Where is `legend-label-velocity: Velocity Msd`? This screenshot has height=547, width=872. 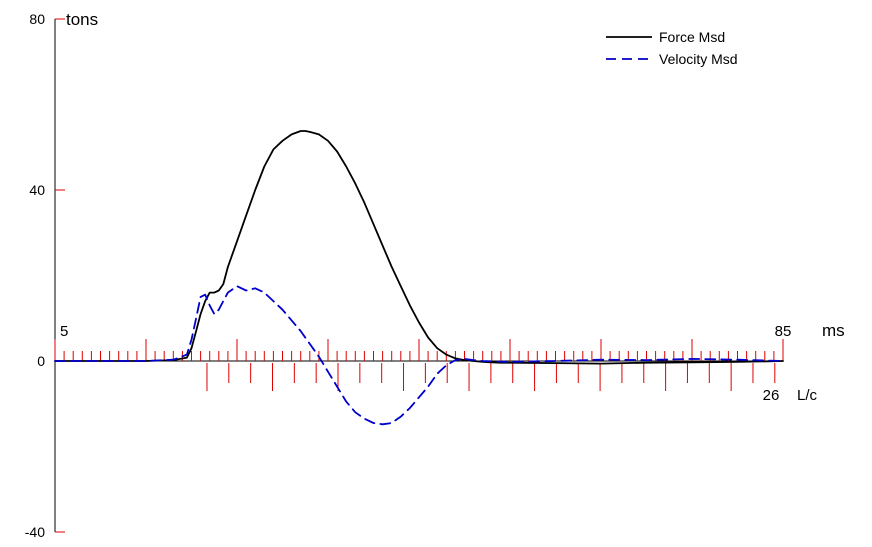
legend-label-velocity: Velocity Msd is located at coordinates (698, 59).